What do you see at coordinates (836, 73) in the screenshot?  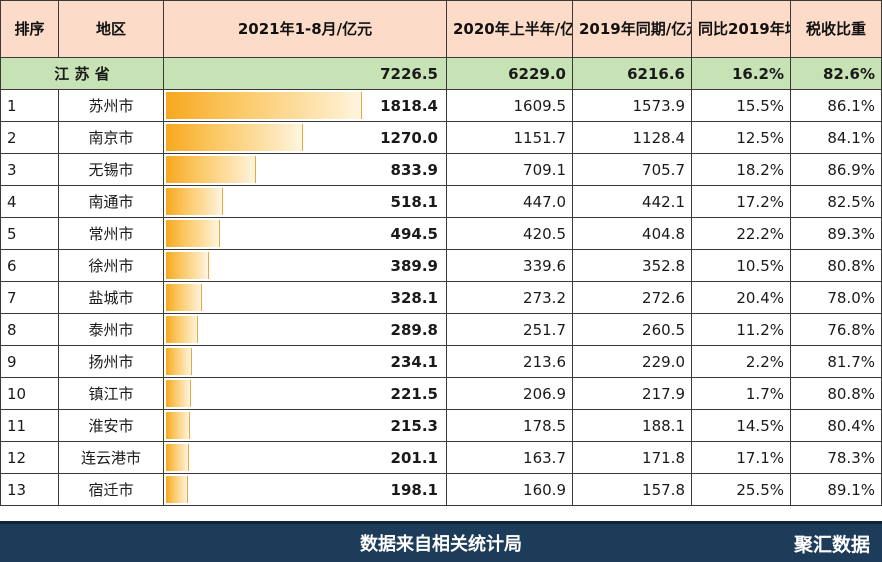 I see `total-tax-value: 82.6%` at bounding box center [836, 73].